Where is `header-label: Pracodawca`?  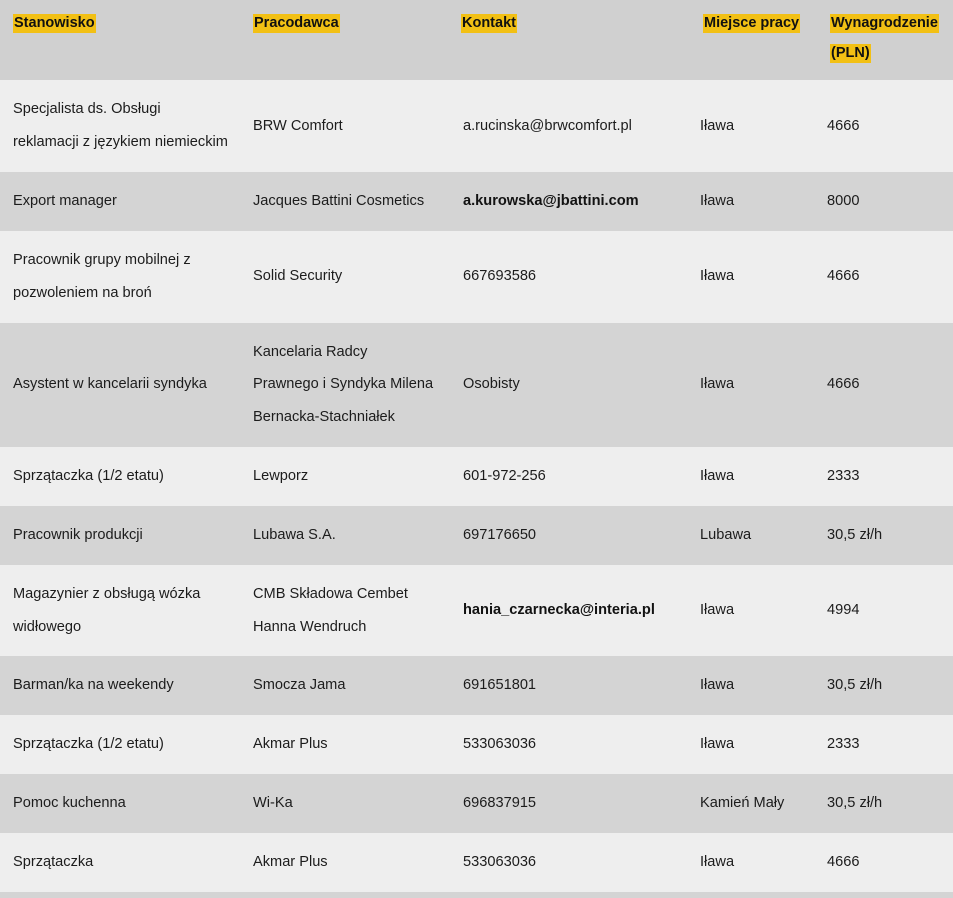
header-label: Pracodawca is located at coordinates (296, 23).